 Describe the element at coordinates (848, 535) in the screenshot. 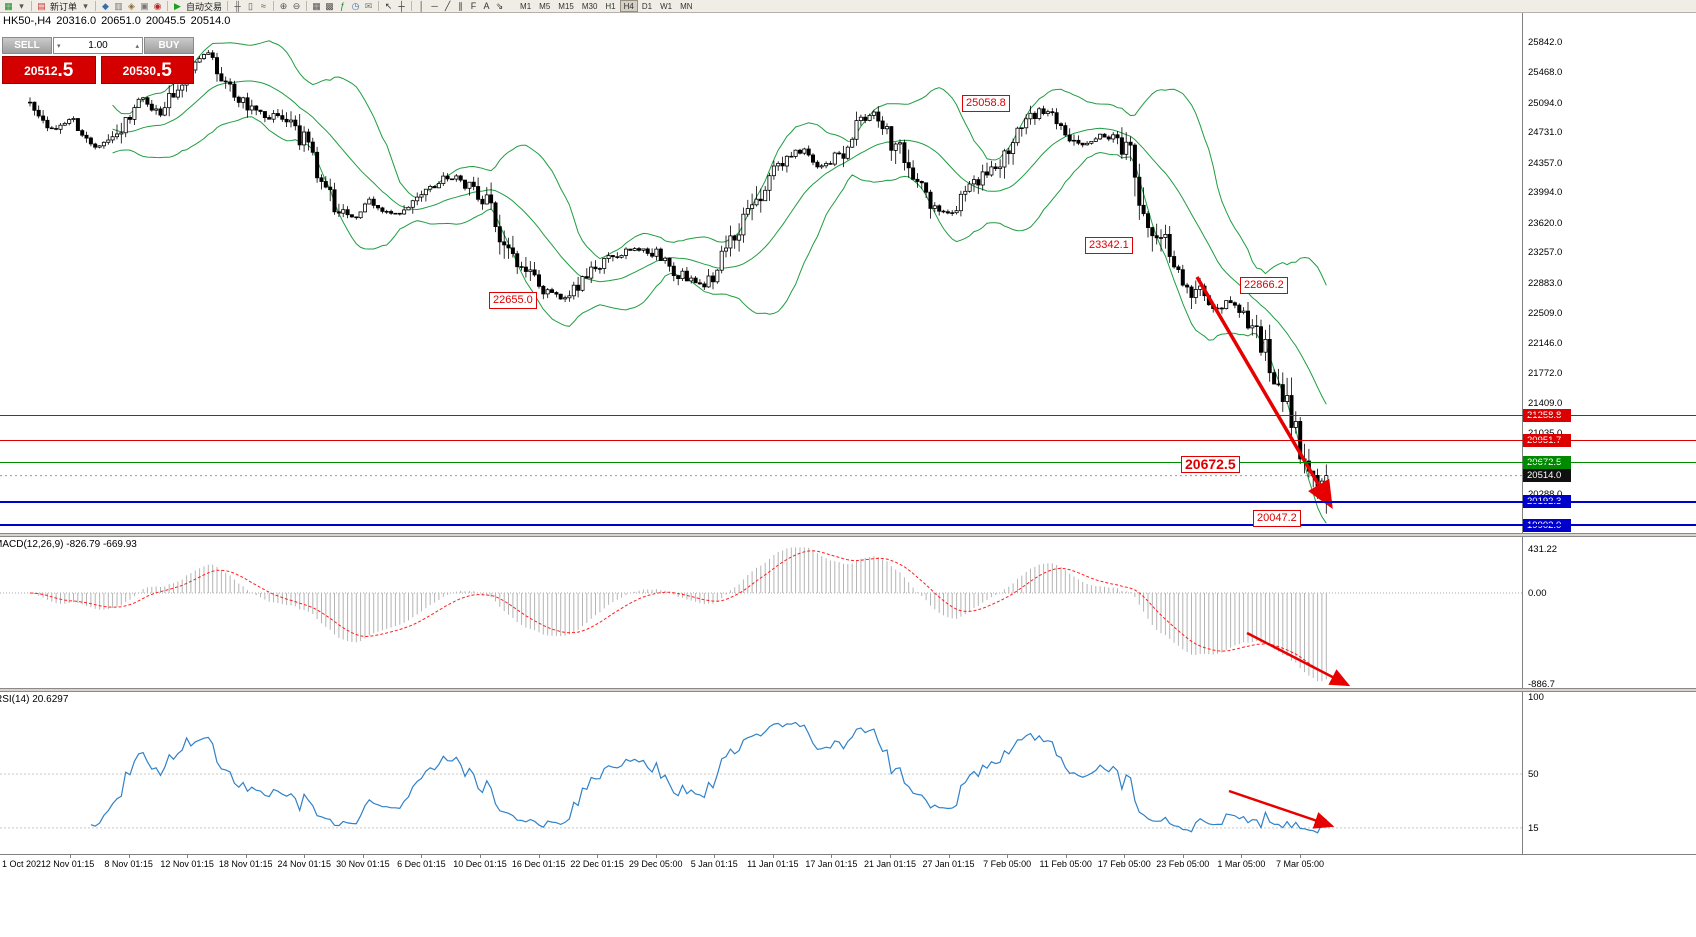

I see `macd-panel-separator` at that location.